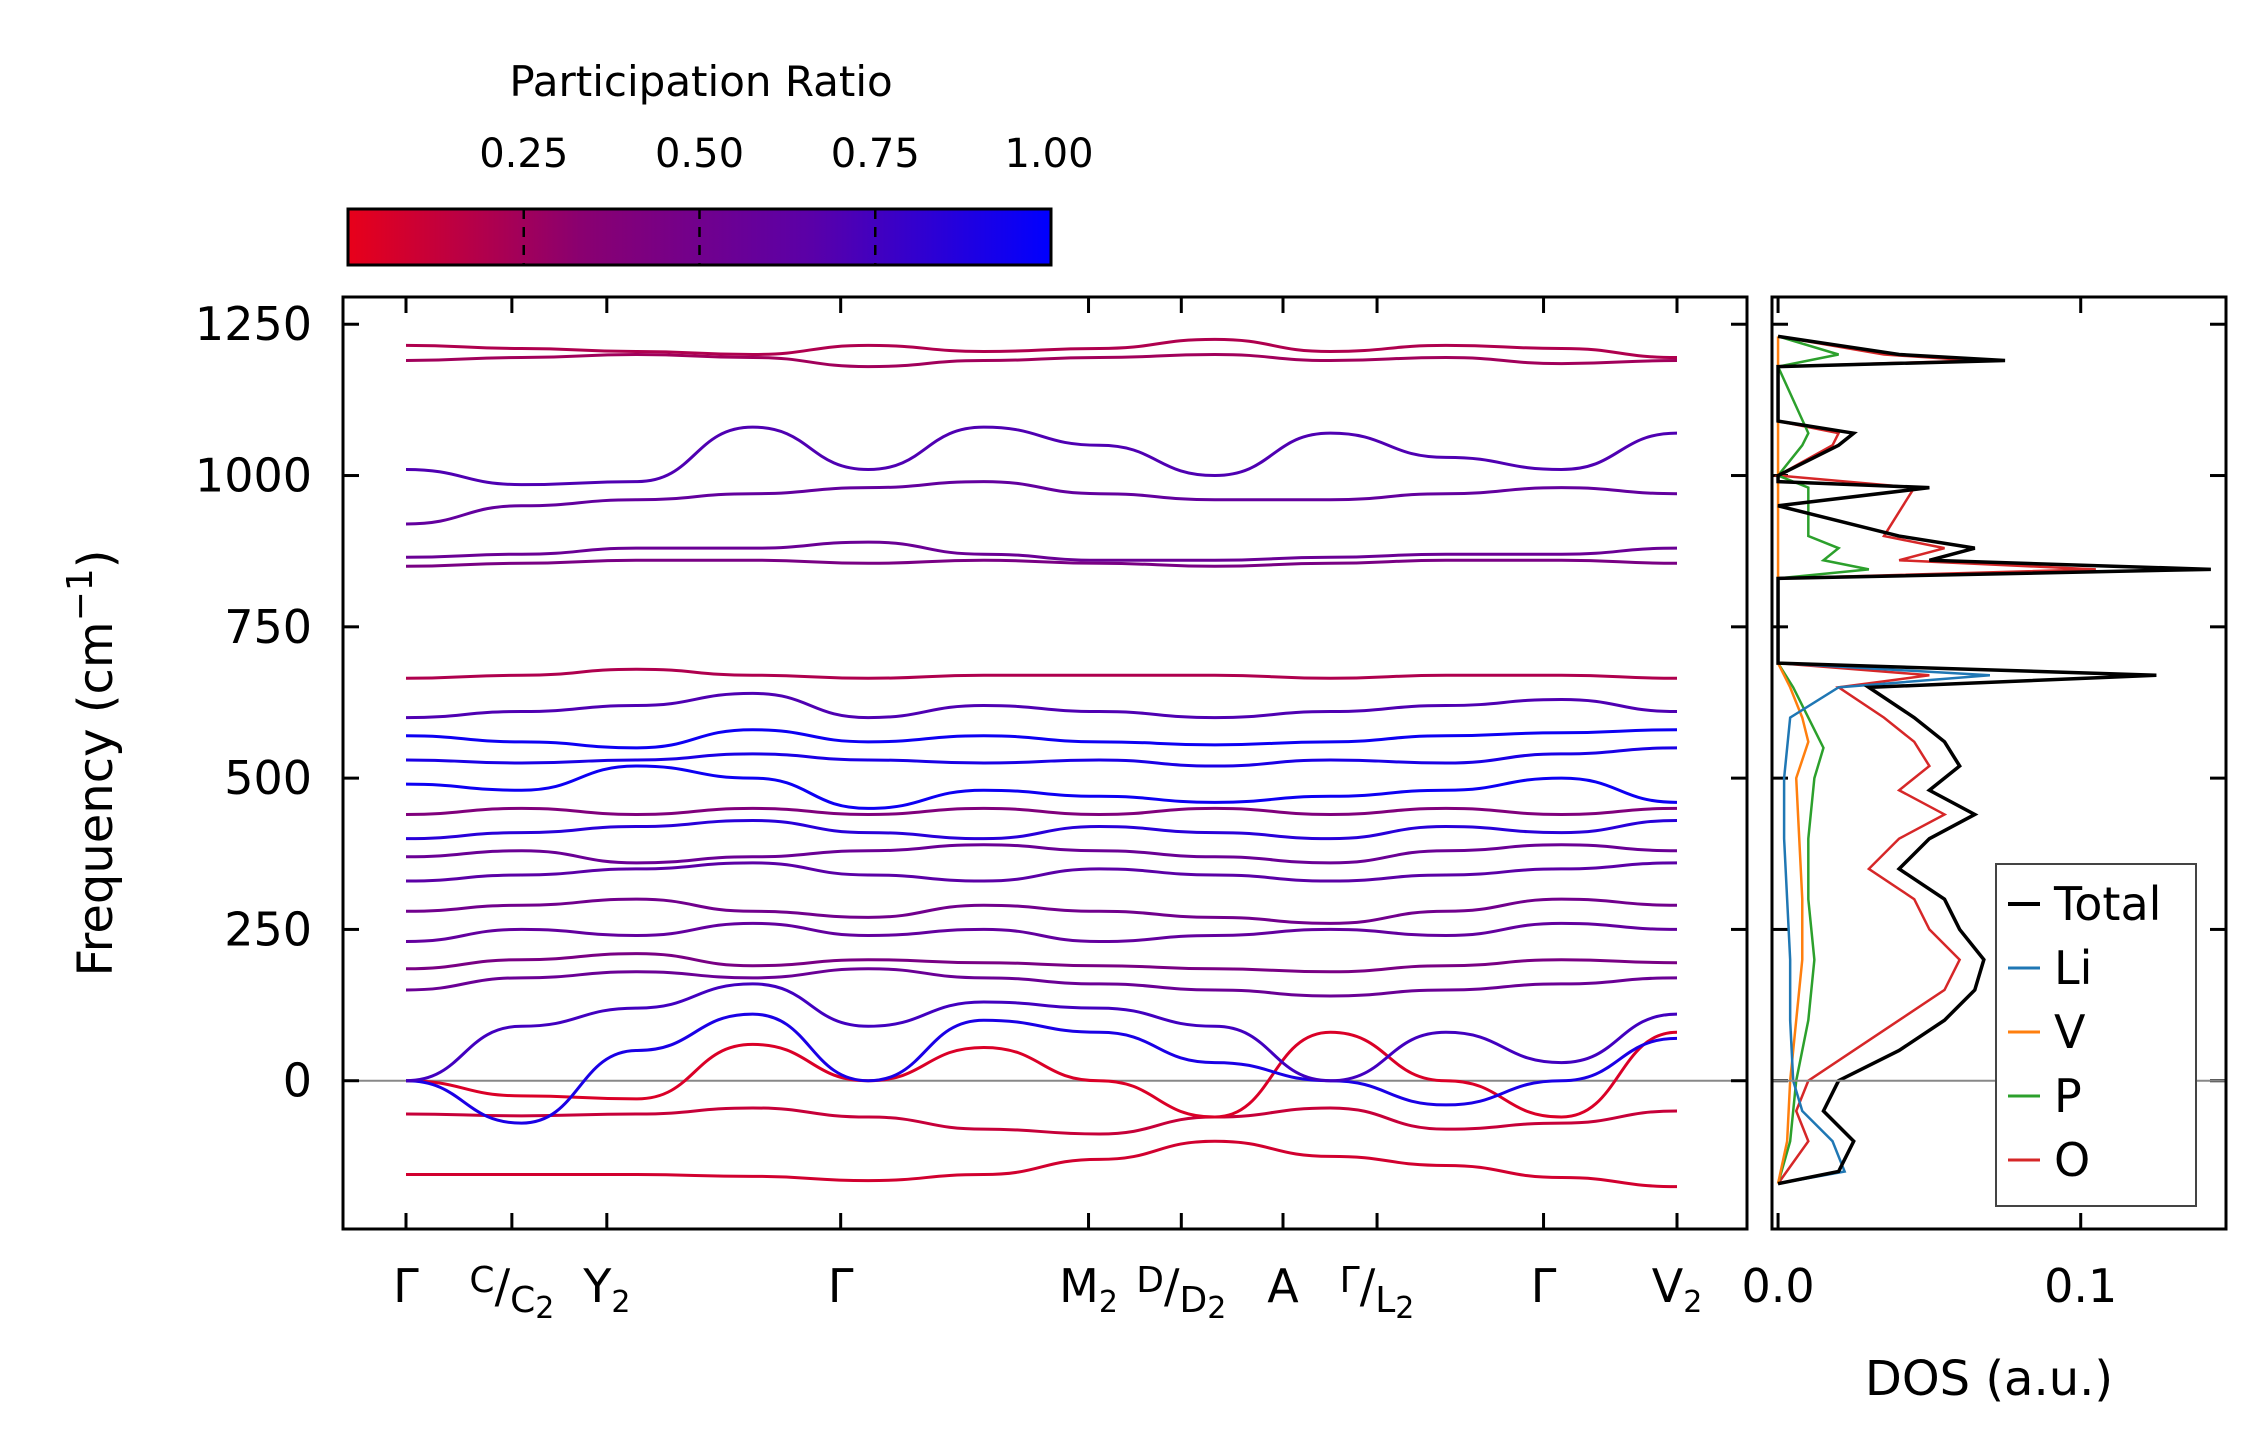  I want to click on dos-x-tick-label: 0.1, so click(2080, 1286).